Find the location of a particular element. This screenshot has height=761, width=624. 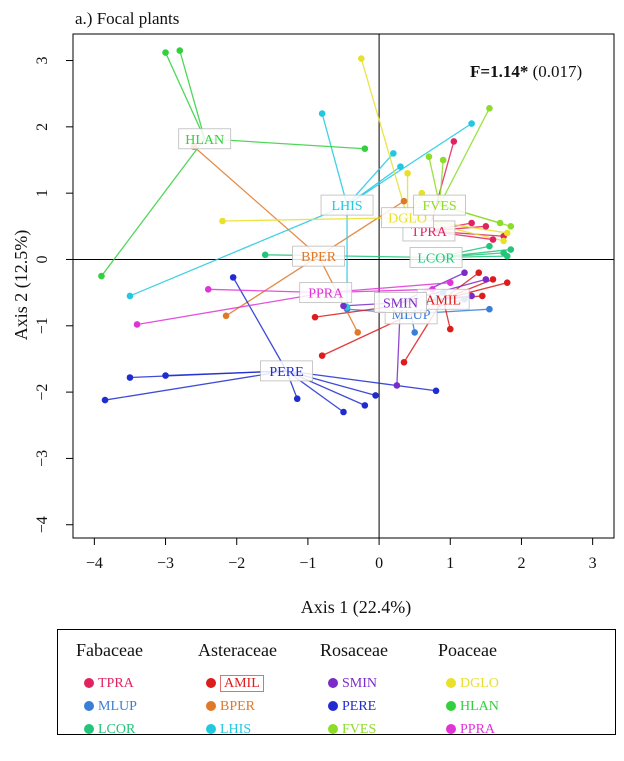

chart-title: a.) Focal plants is located at coordinates (127, 18).